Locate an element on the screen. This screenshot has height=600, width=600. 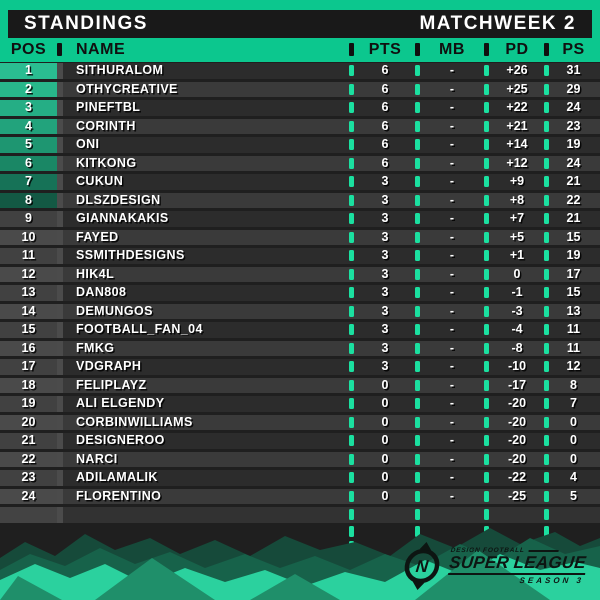
svg-text: N is located at coordinates (422, 566).